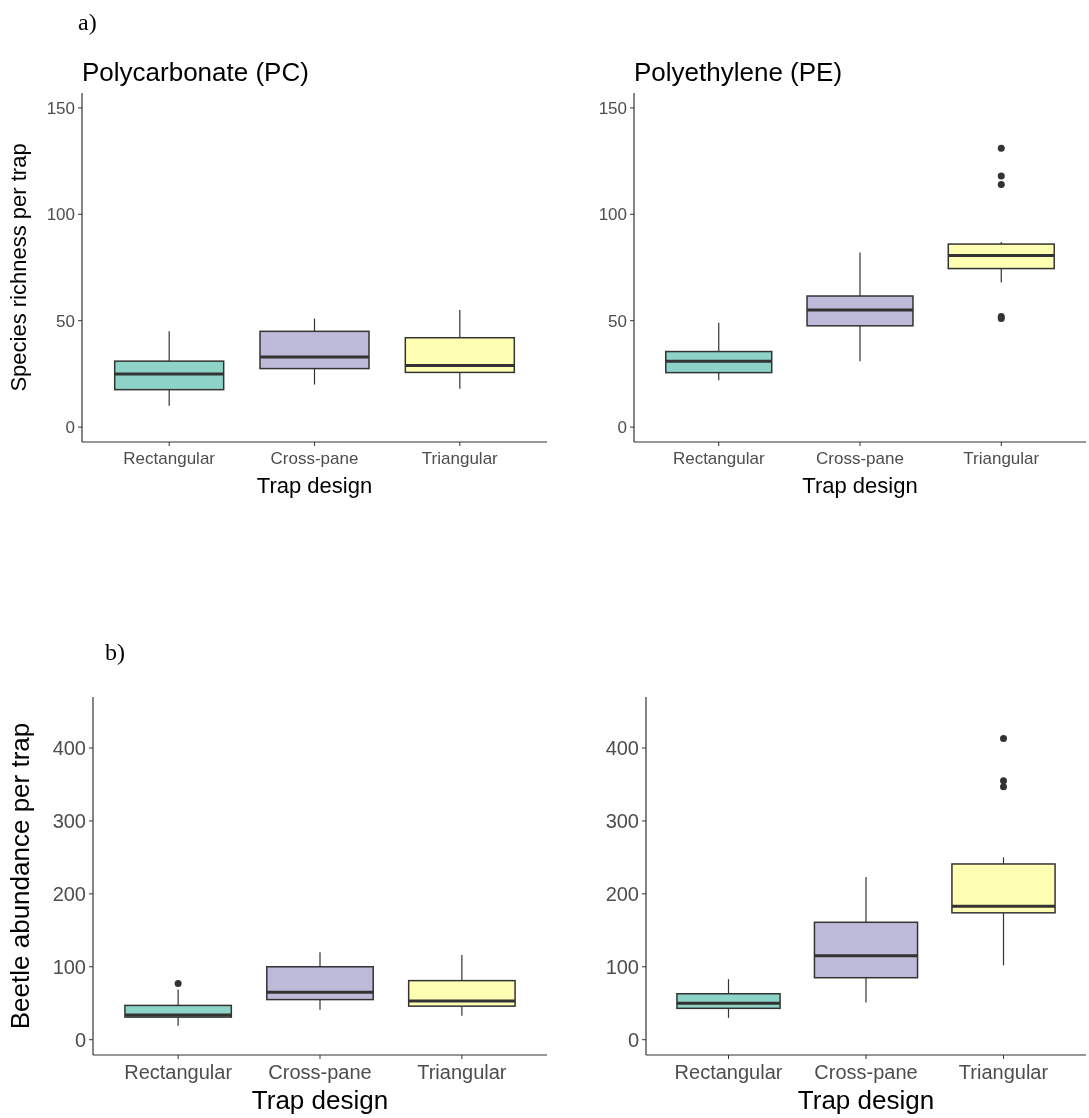  What do you see at coordinates (20, 876) in the screenshot?
I see `y-axis-title: Beetle abundance per trap` at bounding box center [20, 876].